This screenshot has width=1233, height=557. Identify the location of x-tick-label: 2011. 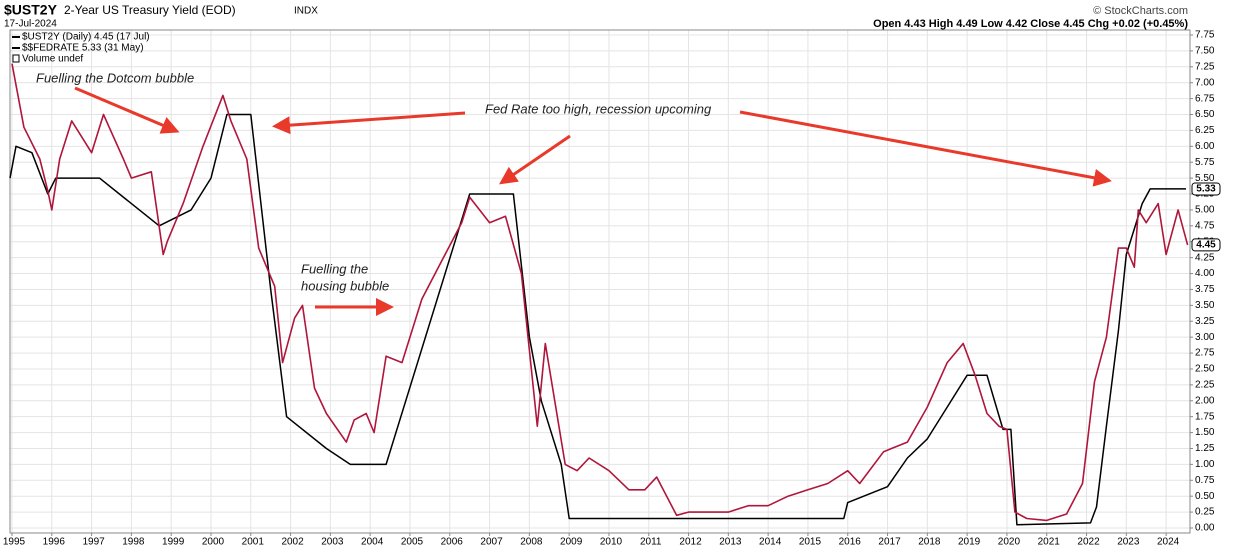
(651, 542).